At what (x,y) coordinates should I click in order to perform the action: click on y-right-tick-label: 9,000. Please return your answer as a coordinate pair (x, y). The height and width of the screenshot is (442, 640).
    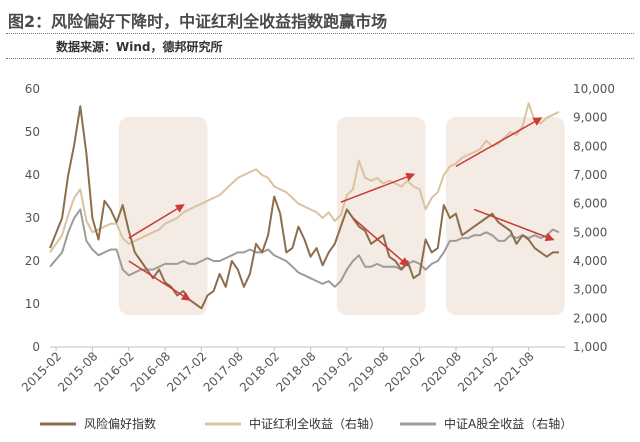
    Looking at the image, I should click on (590, 118).